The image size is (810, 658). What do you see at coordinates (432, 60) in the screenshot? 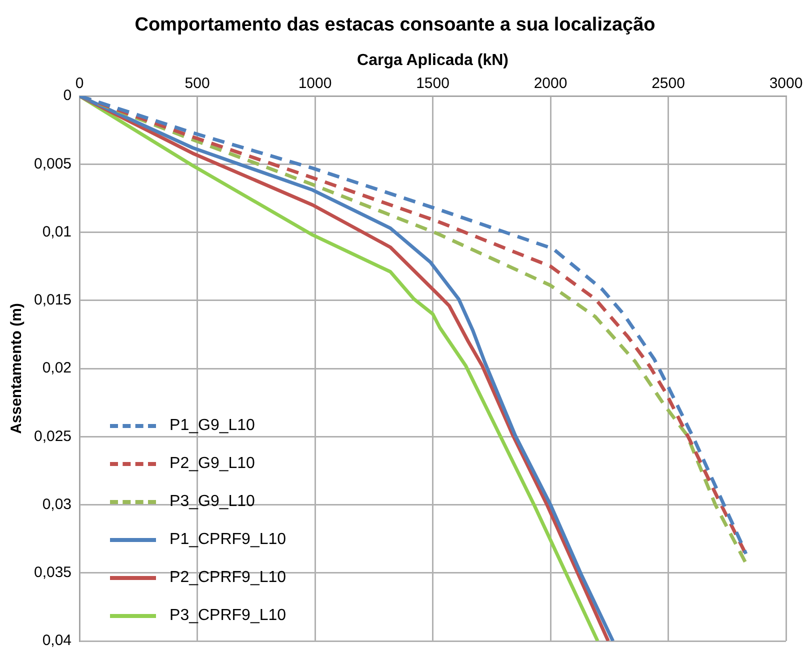
I see `x-axis-title: Carga Aplicada (kN)` at bounding box center [432, 60].